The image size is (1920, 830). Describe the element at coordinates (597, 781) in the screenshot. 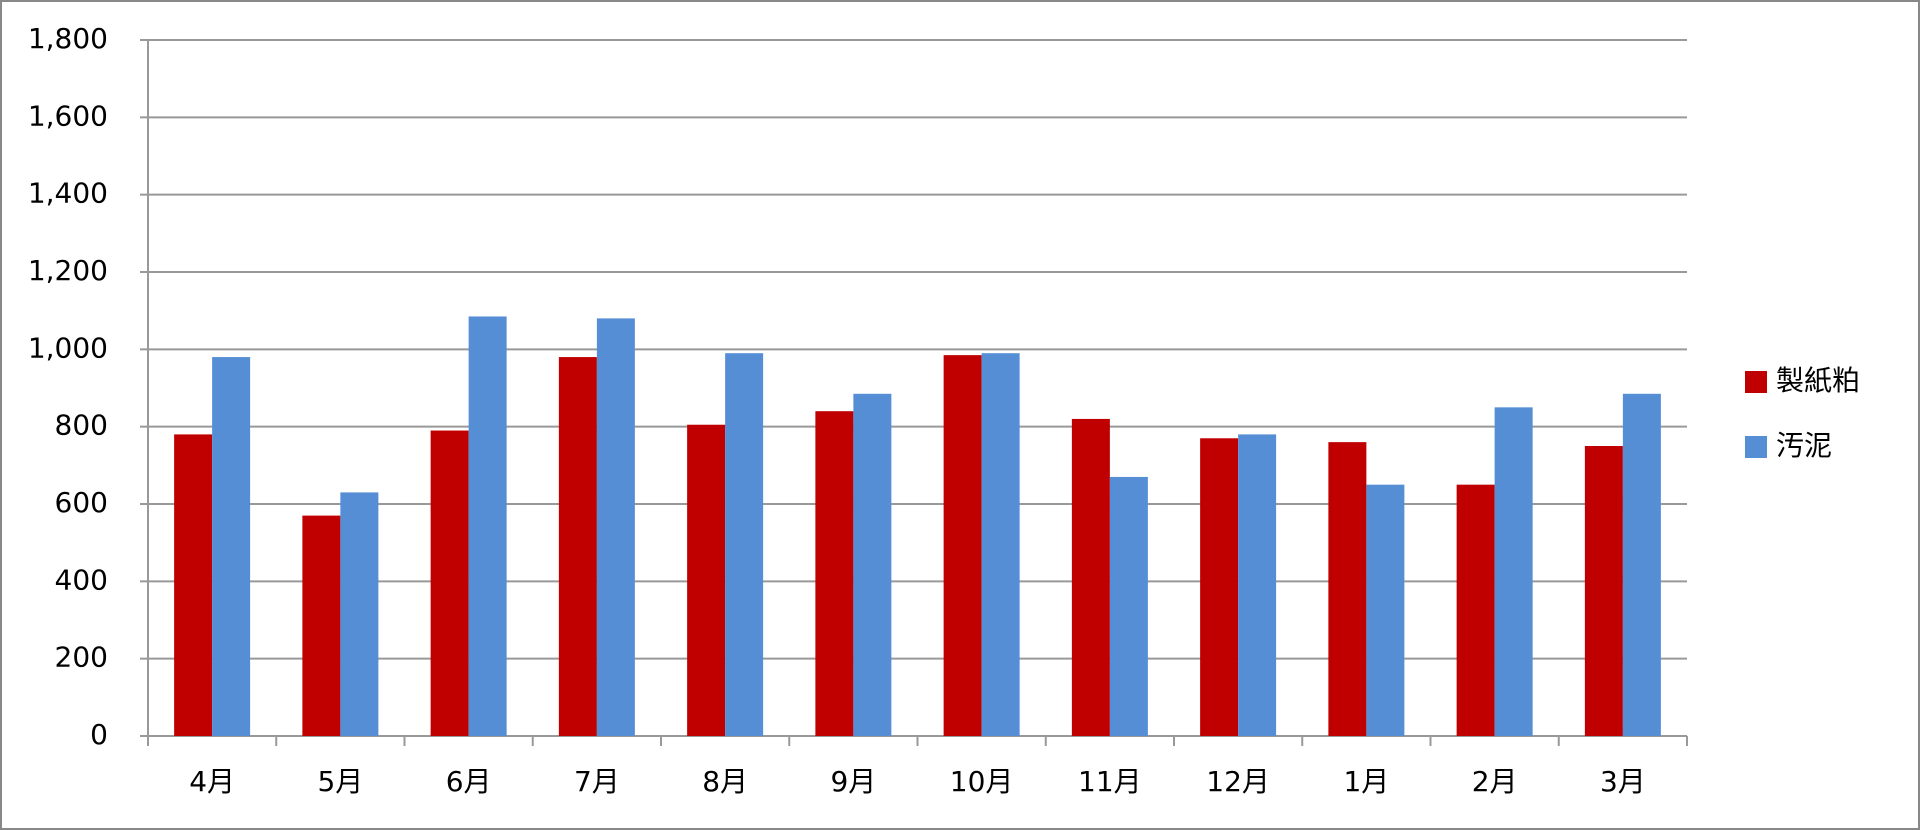

I see `x-tick-label: 7月` at that location.